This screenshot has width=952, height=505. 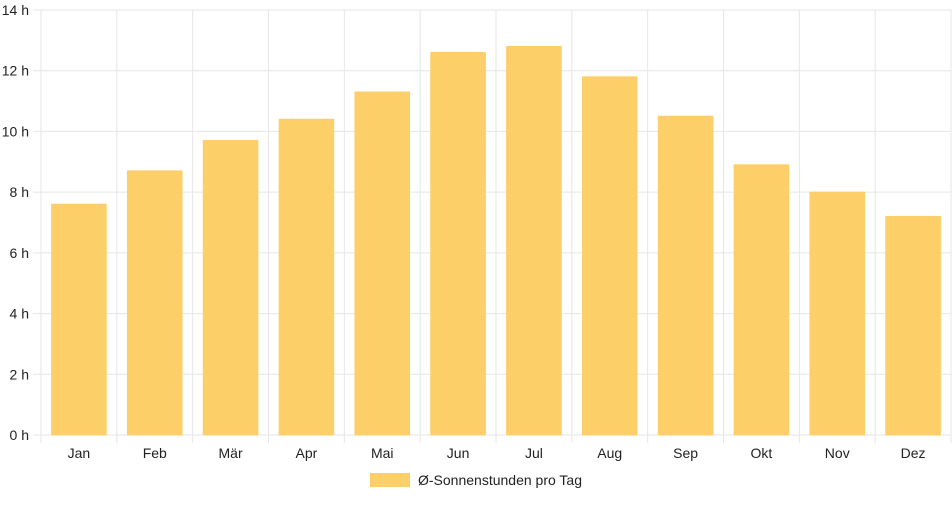 What do you see at coordinates (15, 131) in the screenshot?
I see `y-tick-label: 10 h` at bounding box center [15, 131].